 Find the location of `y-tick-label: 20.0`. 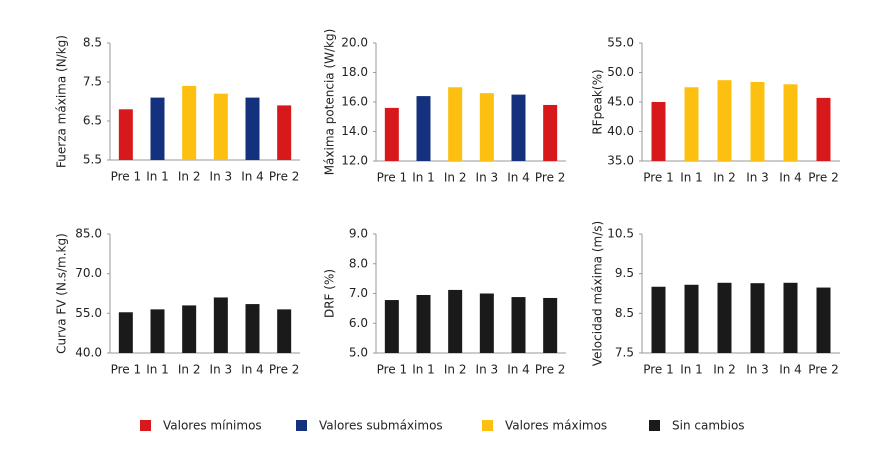

y-tick-label: 20.0 is located at coordinates (354, 43).